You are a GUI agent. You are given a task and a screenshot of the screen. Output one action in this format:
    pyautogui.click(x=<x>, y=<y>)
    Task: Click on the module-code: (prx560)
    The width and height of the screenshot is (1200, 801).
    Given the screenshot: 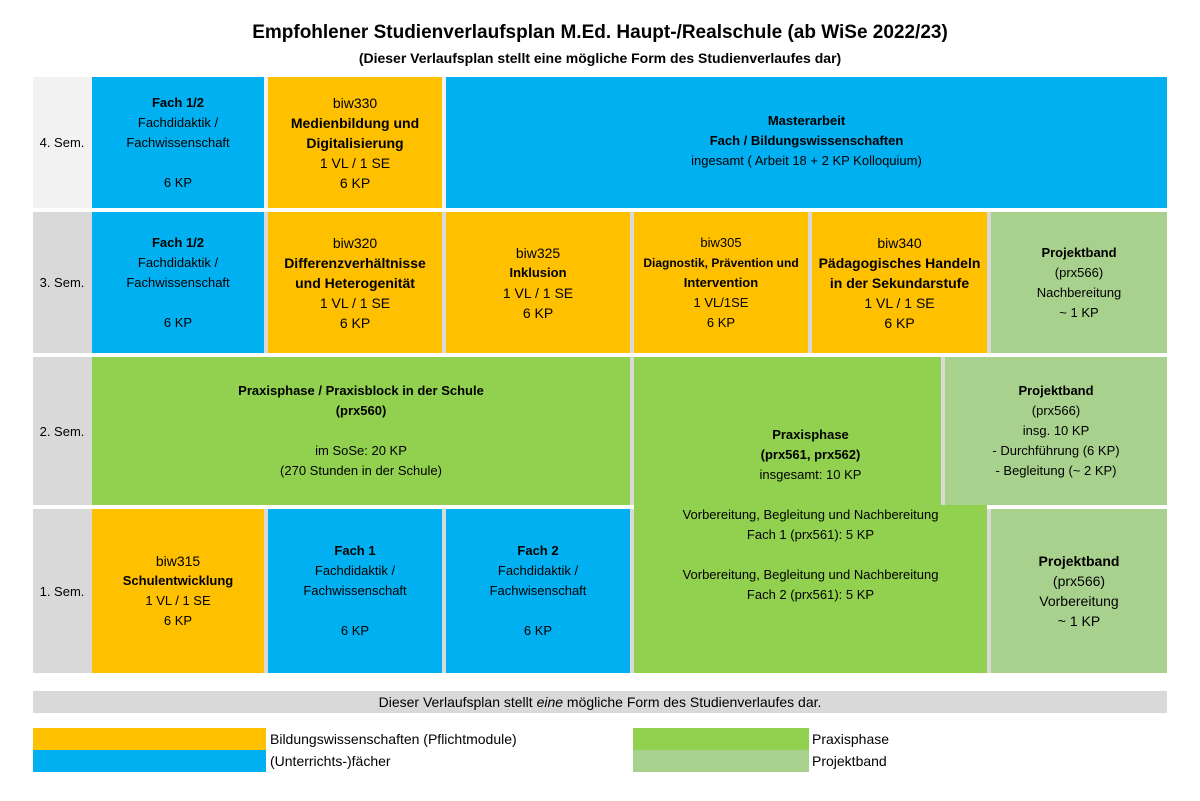 What is the action you would take?
    pyautogui.click(x=361, y=410)
    